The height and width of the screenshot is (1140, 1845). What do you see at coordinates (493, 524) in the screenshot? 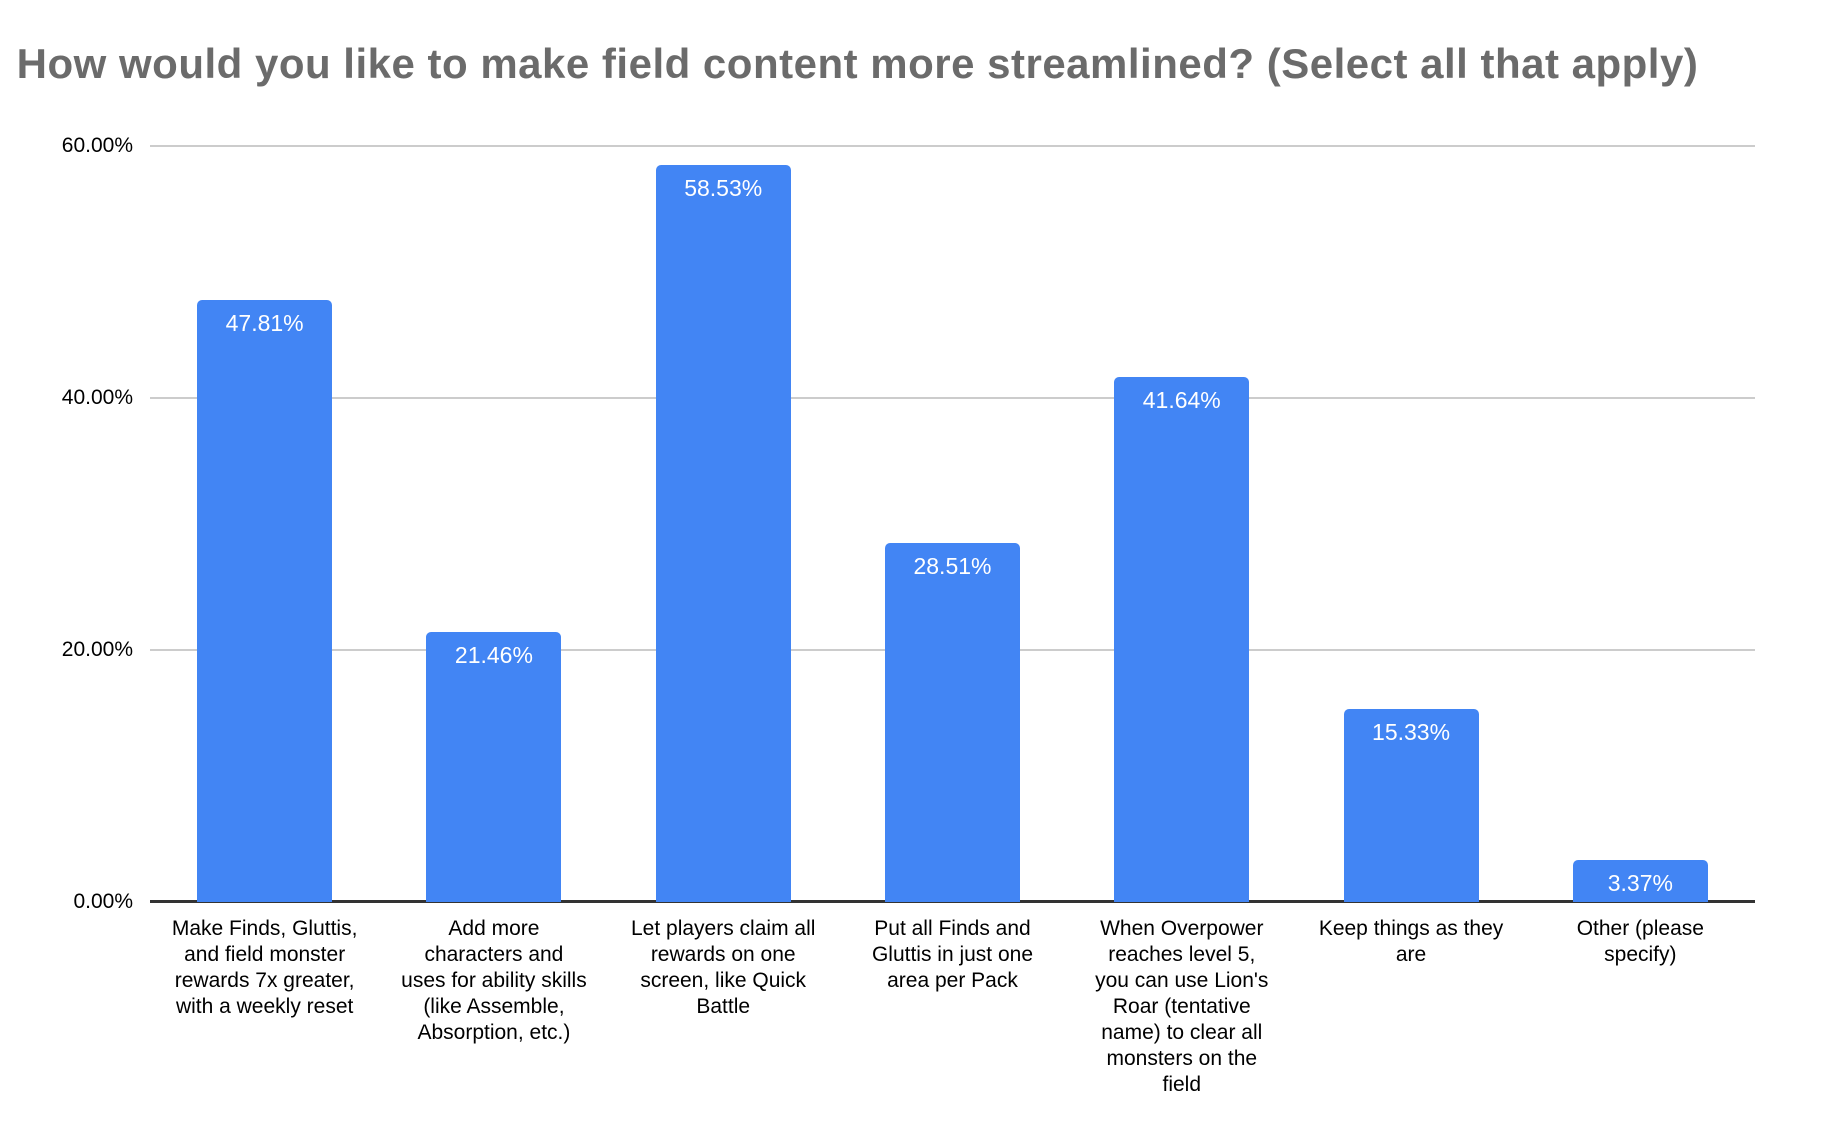
I see `bar-slot-1: 21.46%` at bounding box center [493, 524].